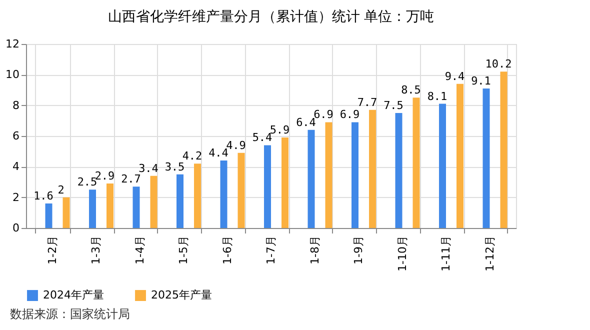 The height and width of the screenshot is (330, 590). Describe the element at coordinates (227, 250) in the screenshot. I see `x-tick-label: 1-6月` at that location.